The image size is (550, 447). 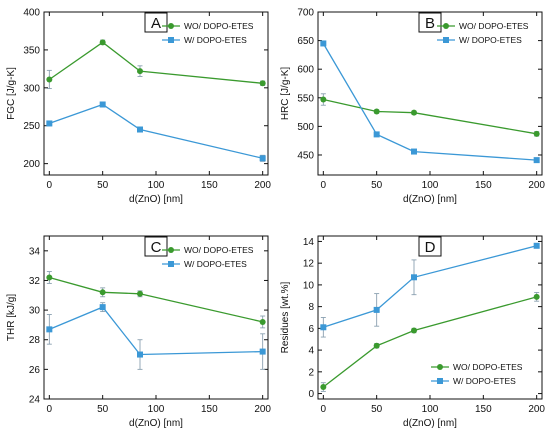 I want to click on y-tick-label: 28, so click(x=35, y=340).